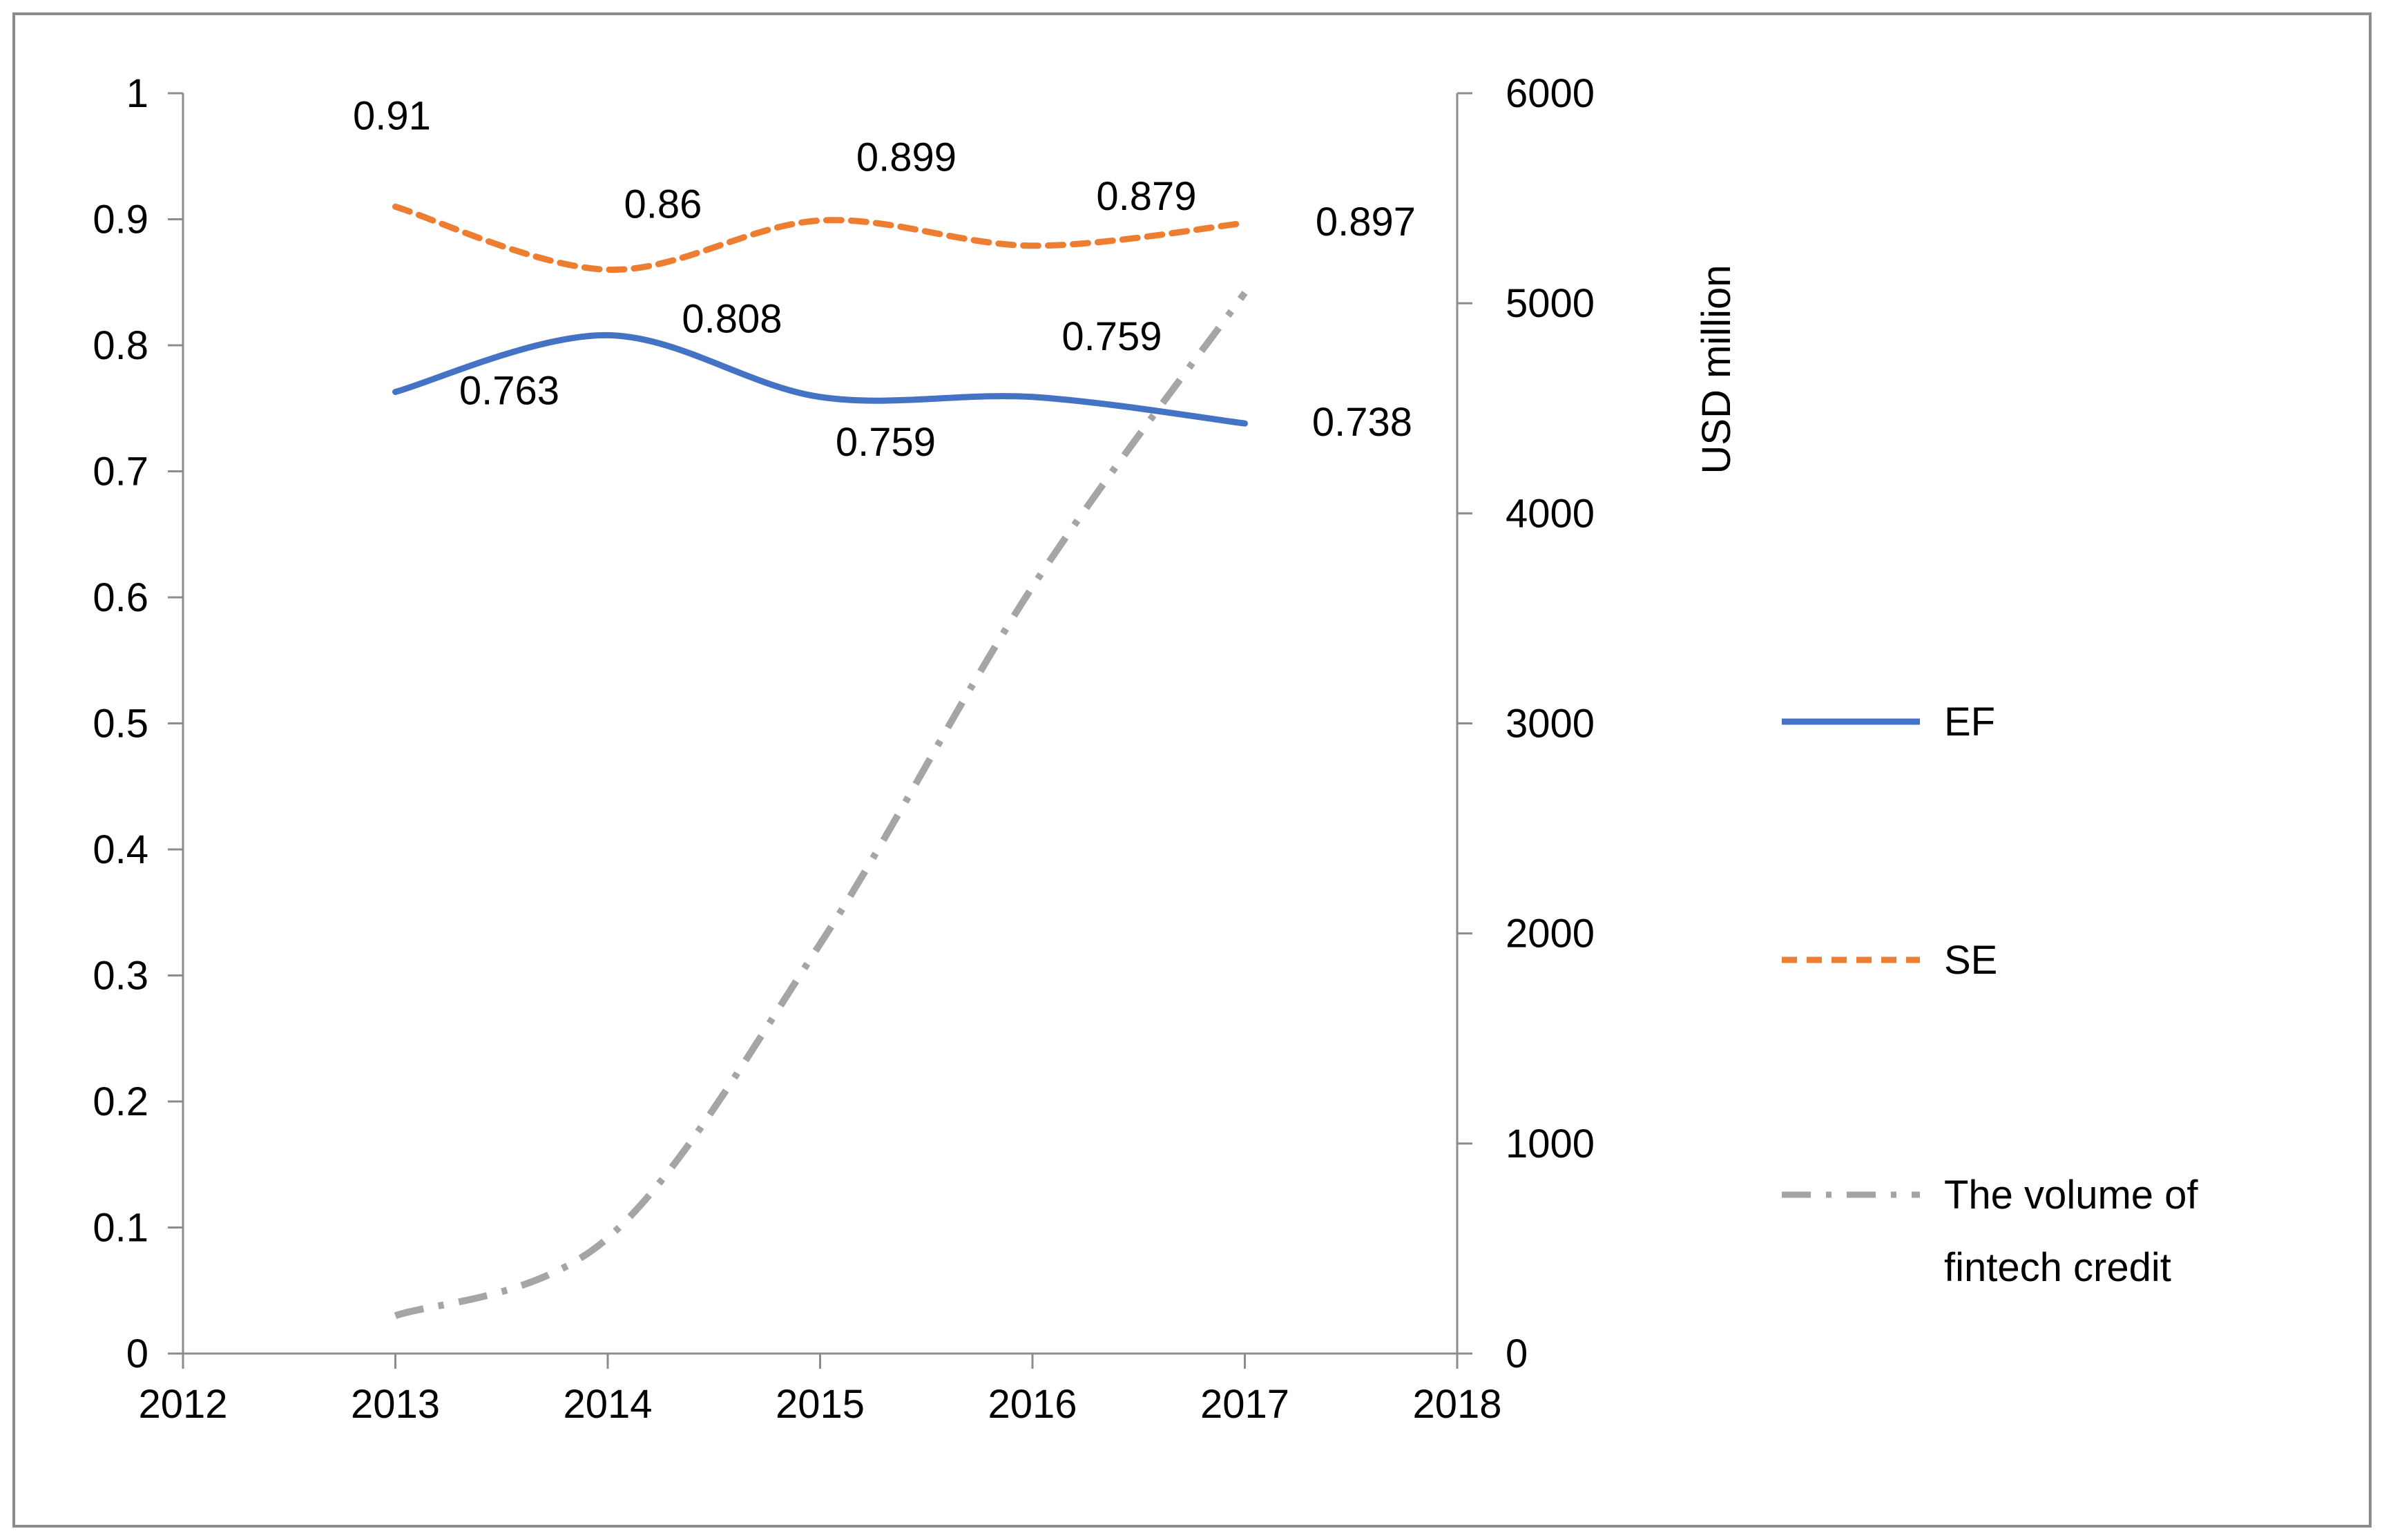 This screenshot has width=2384, height=1540. I want to click on left-tick-label: 0.9, so click(121, 220).